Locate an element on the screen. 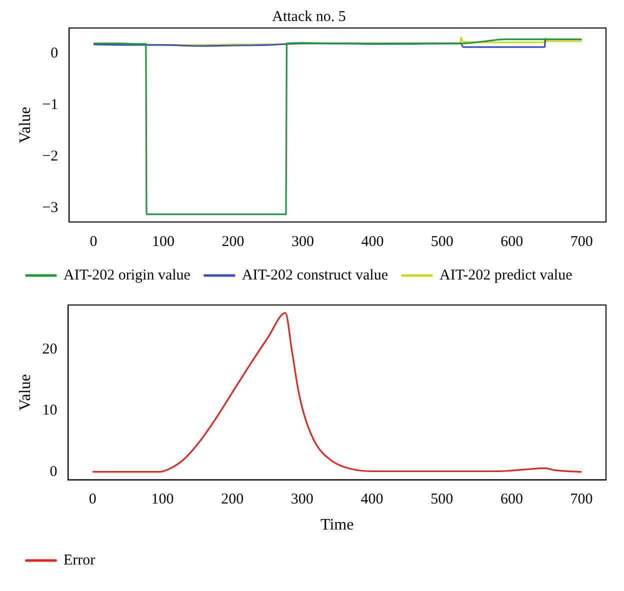 This screenshot has width=624, height=591. legend-label: AIT-202 origin value is located at coordinates (127, 275).